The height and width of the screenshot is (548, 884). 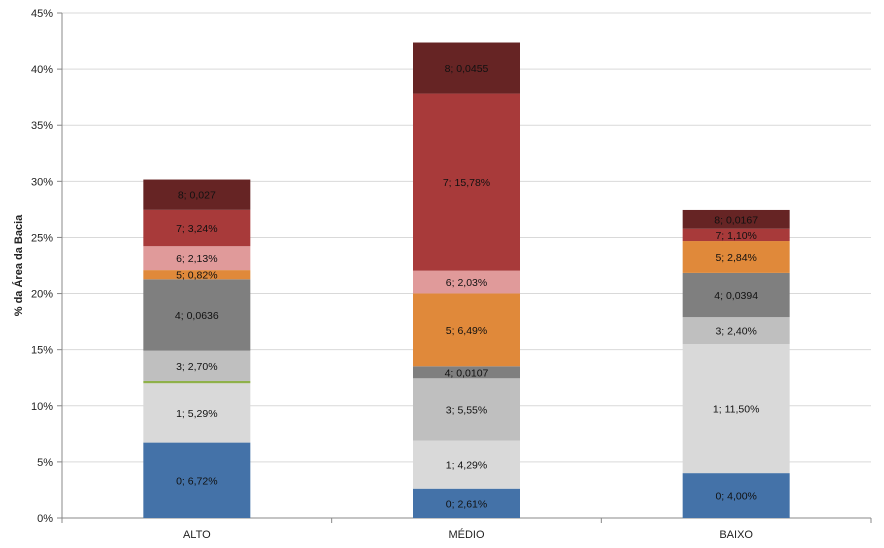 I want to click on data-label: 7; 3,24%, so click(x=196, y=229).